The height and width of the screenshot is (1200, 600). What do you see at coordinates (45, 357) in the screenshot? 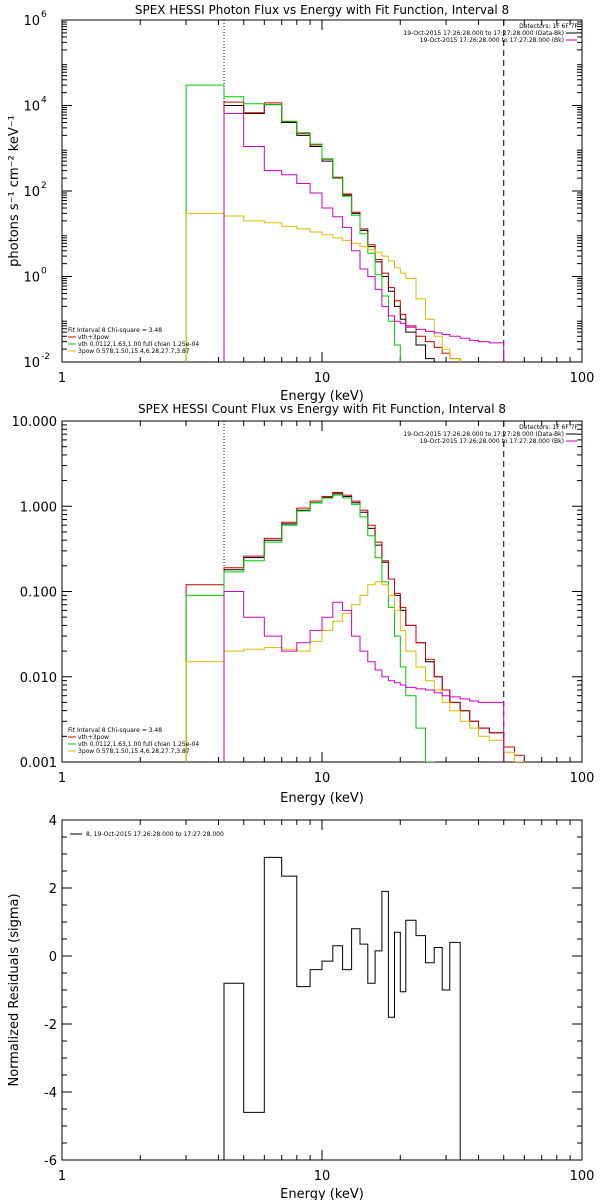
I see `y-tick-exponent: -2` at bounding box center [45, 357].